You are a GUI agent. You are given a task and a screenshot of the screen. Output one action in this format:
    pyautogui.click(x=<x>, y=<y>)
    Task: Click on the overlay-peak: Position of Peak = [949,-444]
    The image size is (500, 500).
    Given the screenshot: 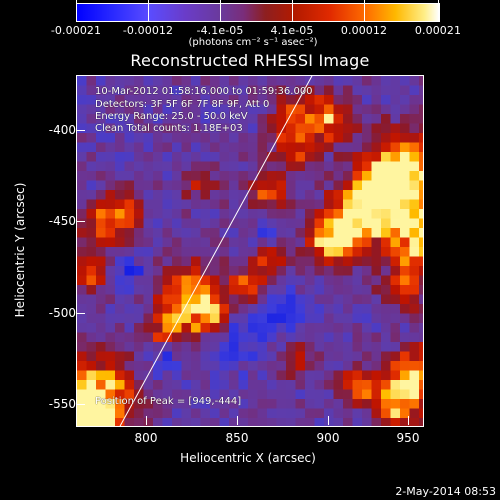 What is the action you would take?
    pyautogui.click(x=168, y=401)
    